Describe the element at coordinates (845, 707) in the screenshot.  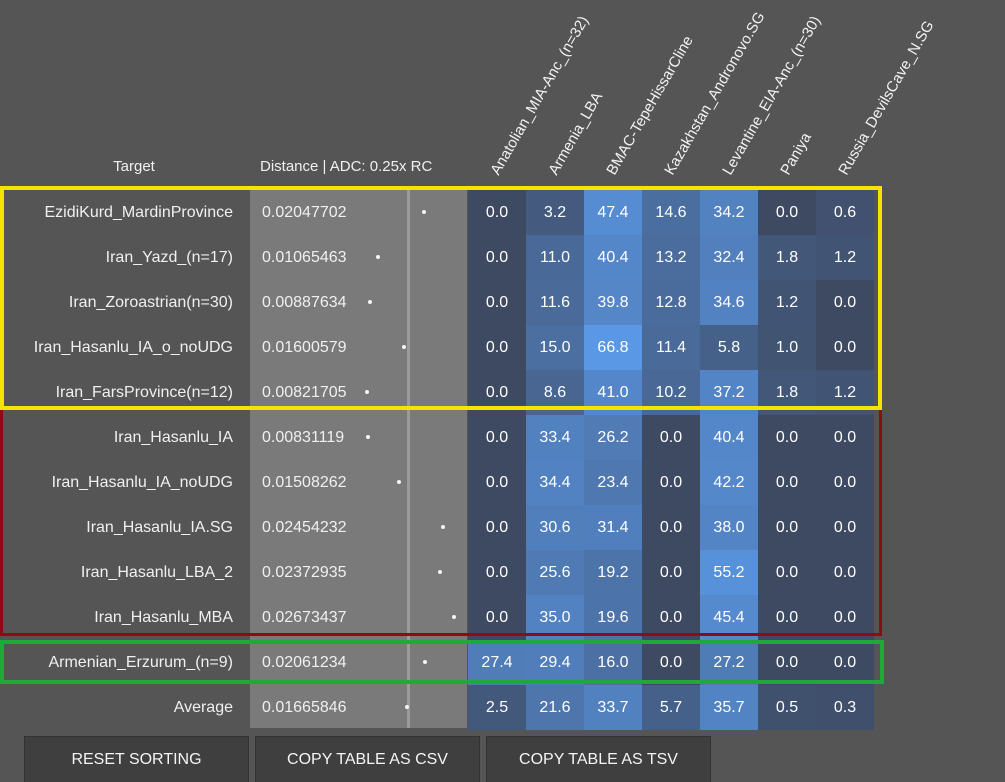
I see `value-cell: 0.3` at that location.